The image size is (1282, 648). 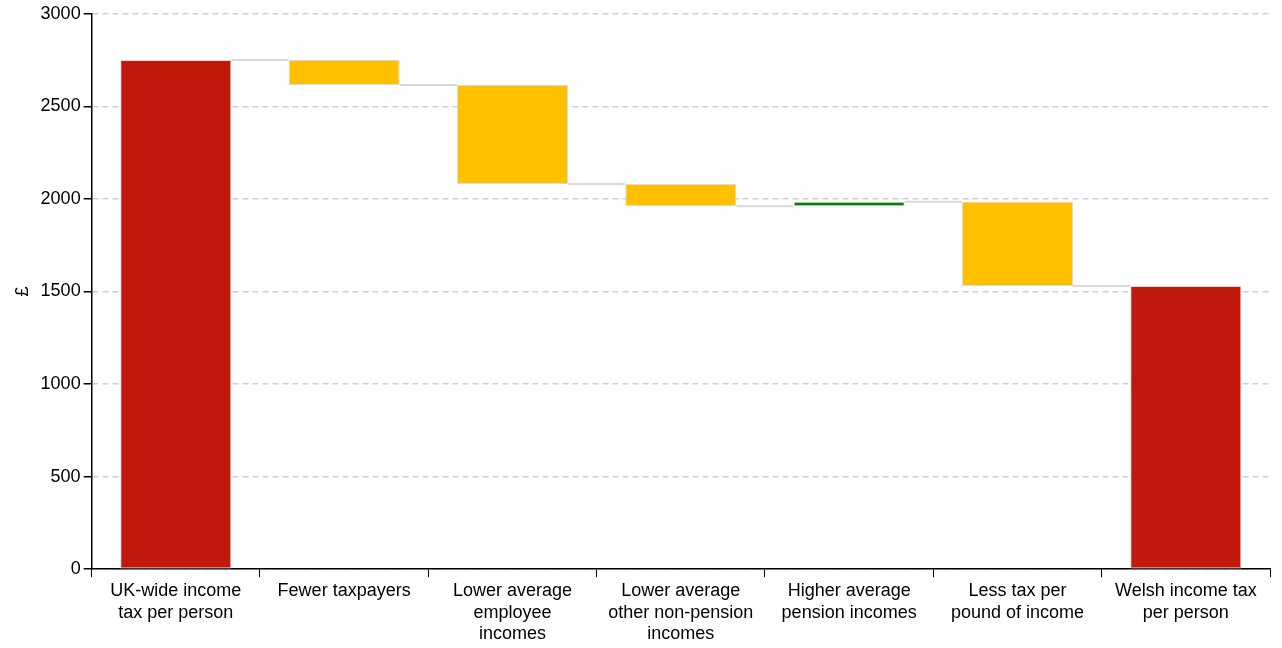 I want to click on x-tick-label: Lower average employee incomes, so click(x=512, y=611).